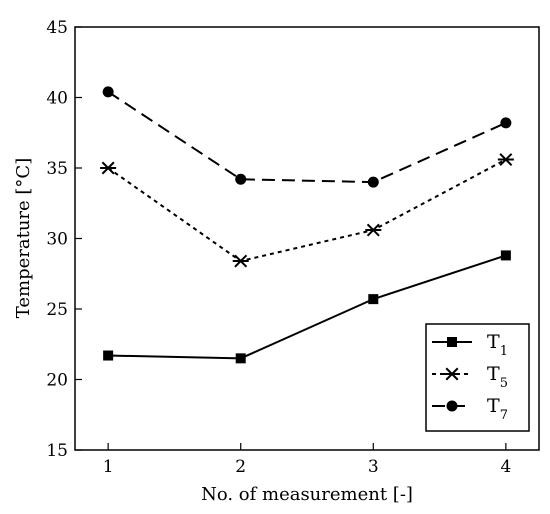 The image size is (550, 514). Describe the element at coordinates (108, 467) in the screenshot. I see `x-tick-label: 1` at that location.